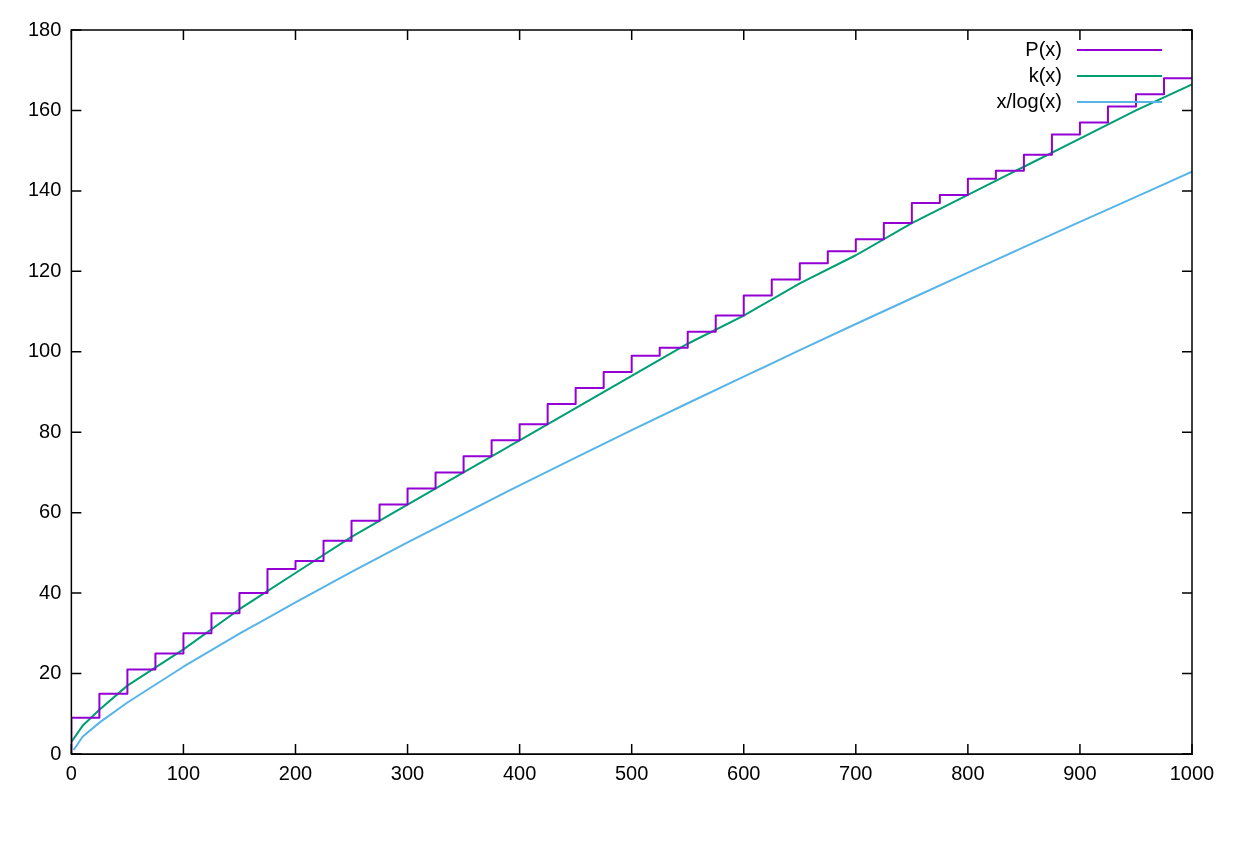  What do you see at coordinates (71, 772) in the screenshot?
I see `x-tick-label: 0` at bounding box center [71, 772].